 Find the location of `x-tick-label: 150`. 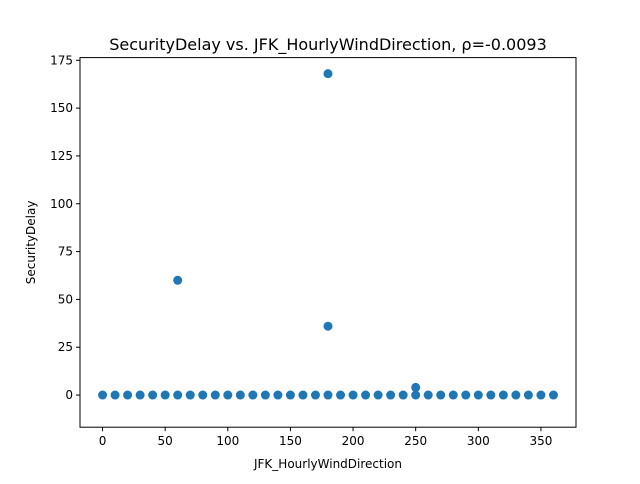

x-tick-label: 150 is located at coordinates (290, 441).